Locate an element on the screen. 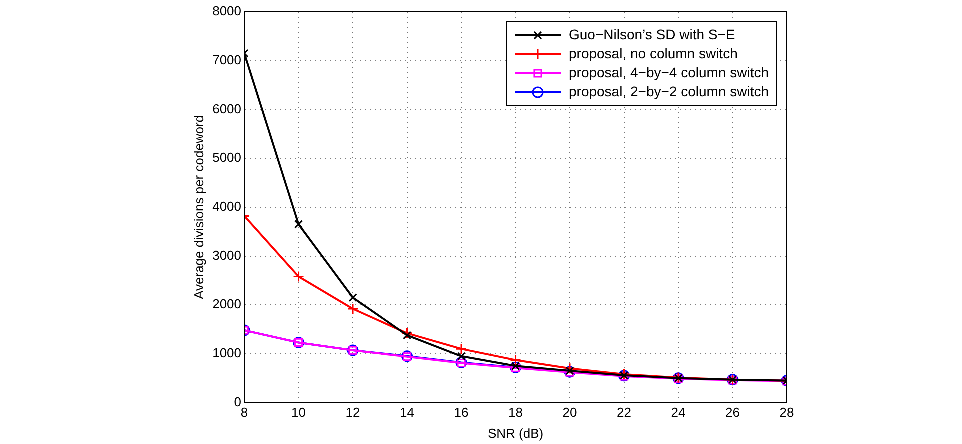 The height and width of the screenshot is (444, 962). y-tick-label: 2000 is located at coordinates (227, 304).